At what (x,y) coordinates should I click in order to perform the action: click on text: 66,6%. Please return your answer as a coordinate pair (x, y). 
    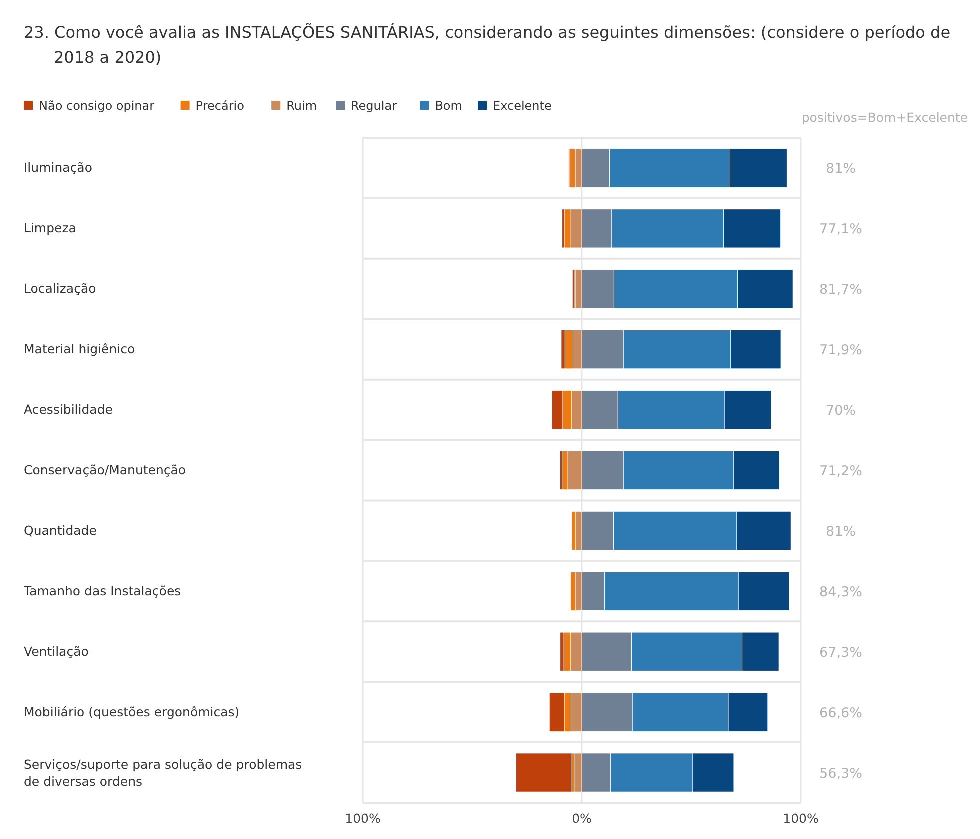
    Looking at the image, I should click on (841, 713).